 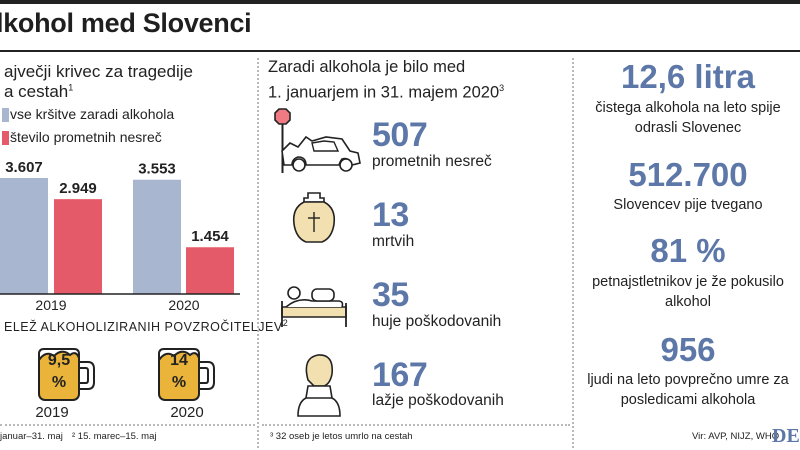 What do you see at coordinates (688, 292) in the screenshot?
I see `stat-teens-label: petnajstletnikov je že pokusilo alkohol` at bounding box center [688, 292].